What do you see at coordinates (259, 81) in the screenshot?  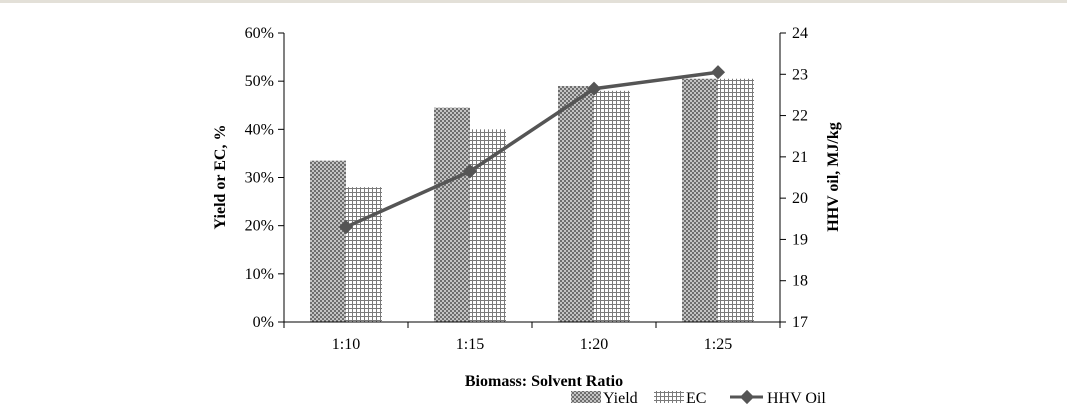 I see `y-tick-label-5: 50%` at bounding box center [259, 81].